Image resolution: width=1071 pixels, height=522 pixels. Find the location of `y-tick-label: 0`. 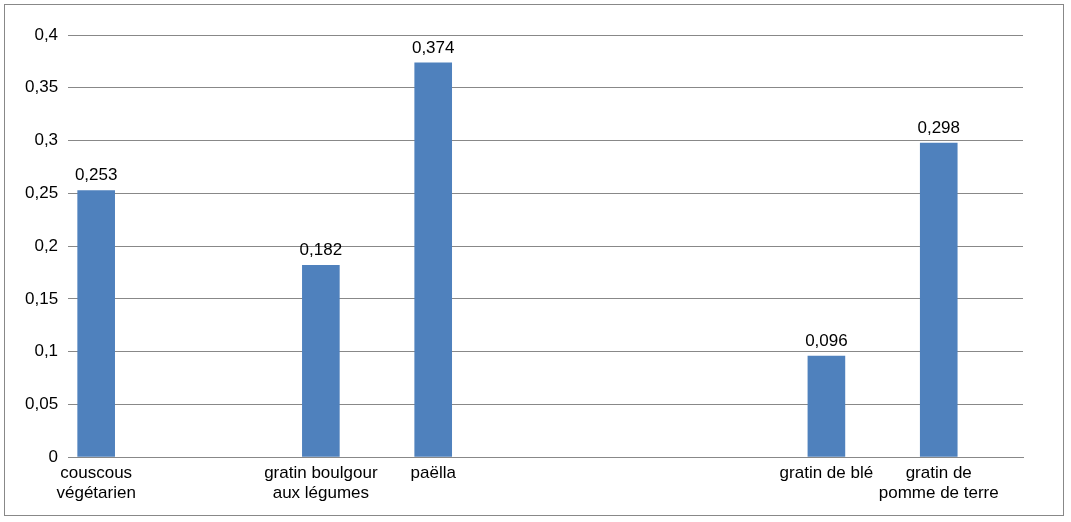

y-tick-label: 0 is located at coordinates (53, 456).